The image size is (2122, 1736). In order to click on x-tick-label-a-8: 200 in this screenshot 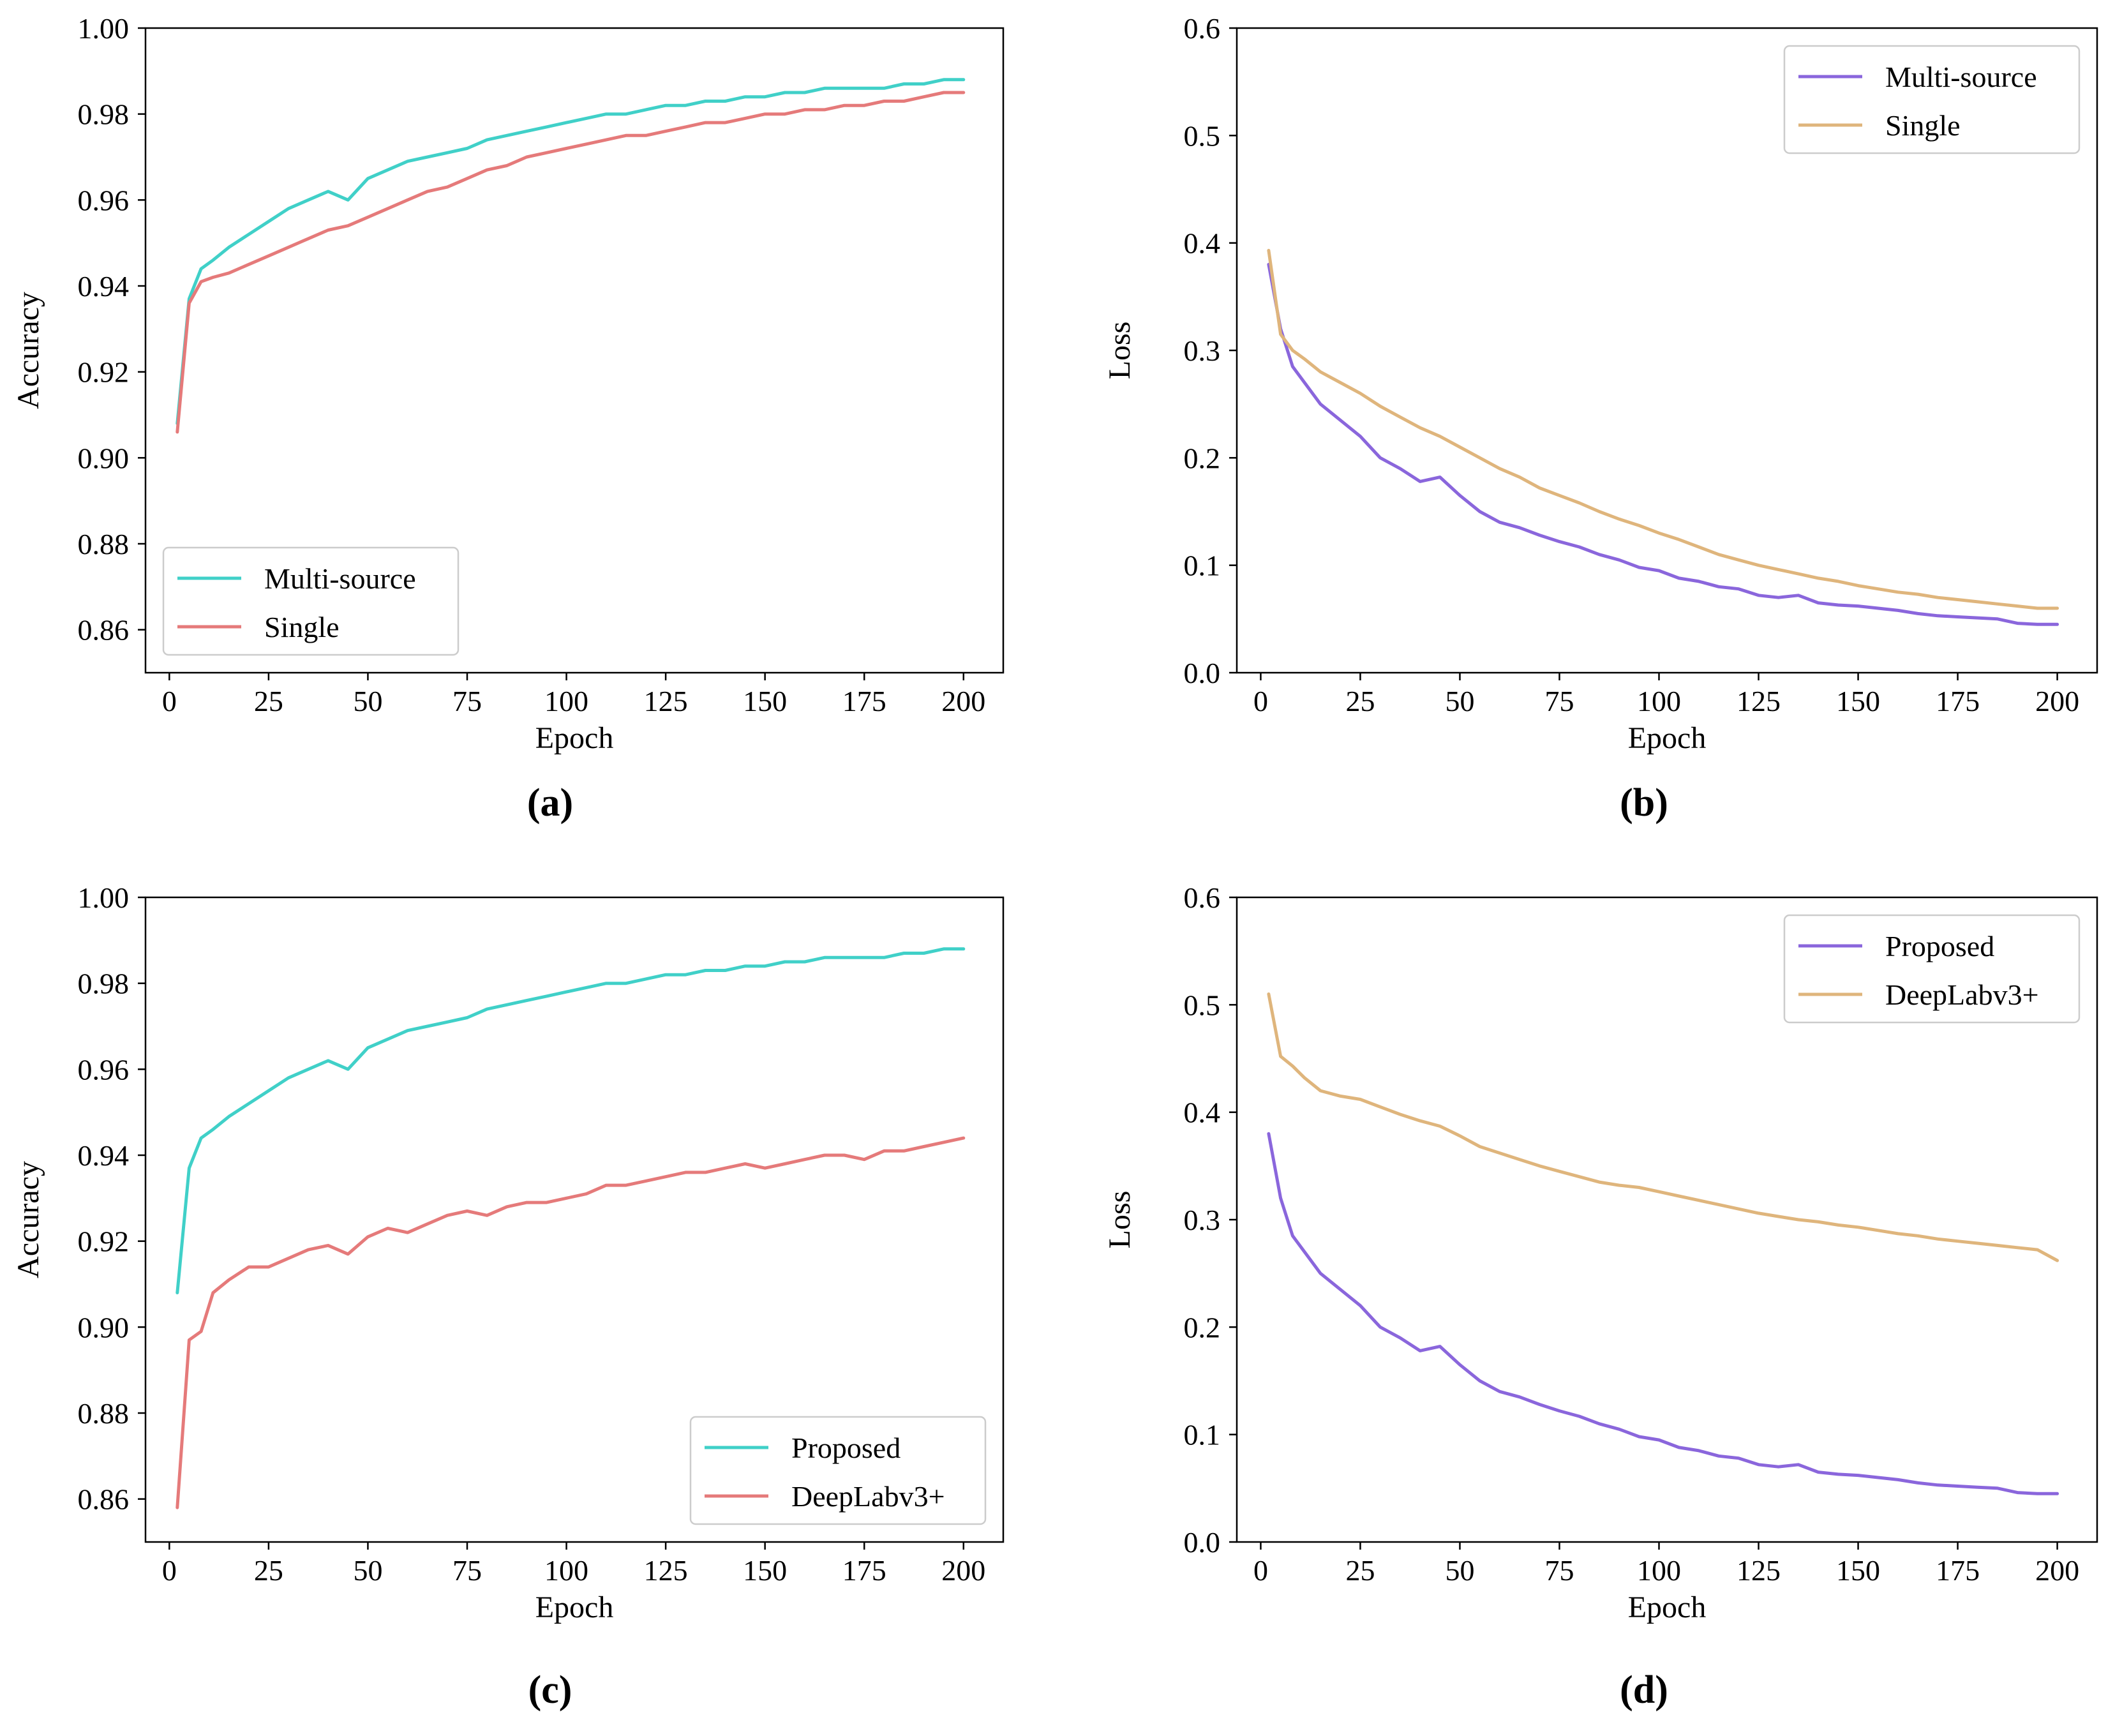, I will do `click(963, 701)`.